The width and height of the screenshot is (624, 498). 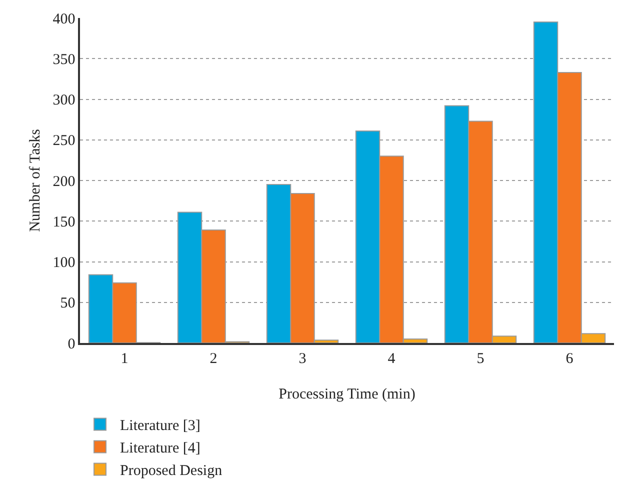 I want to click on y-tick-label: 0, so click(x=72, y=344).